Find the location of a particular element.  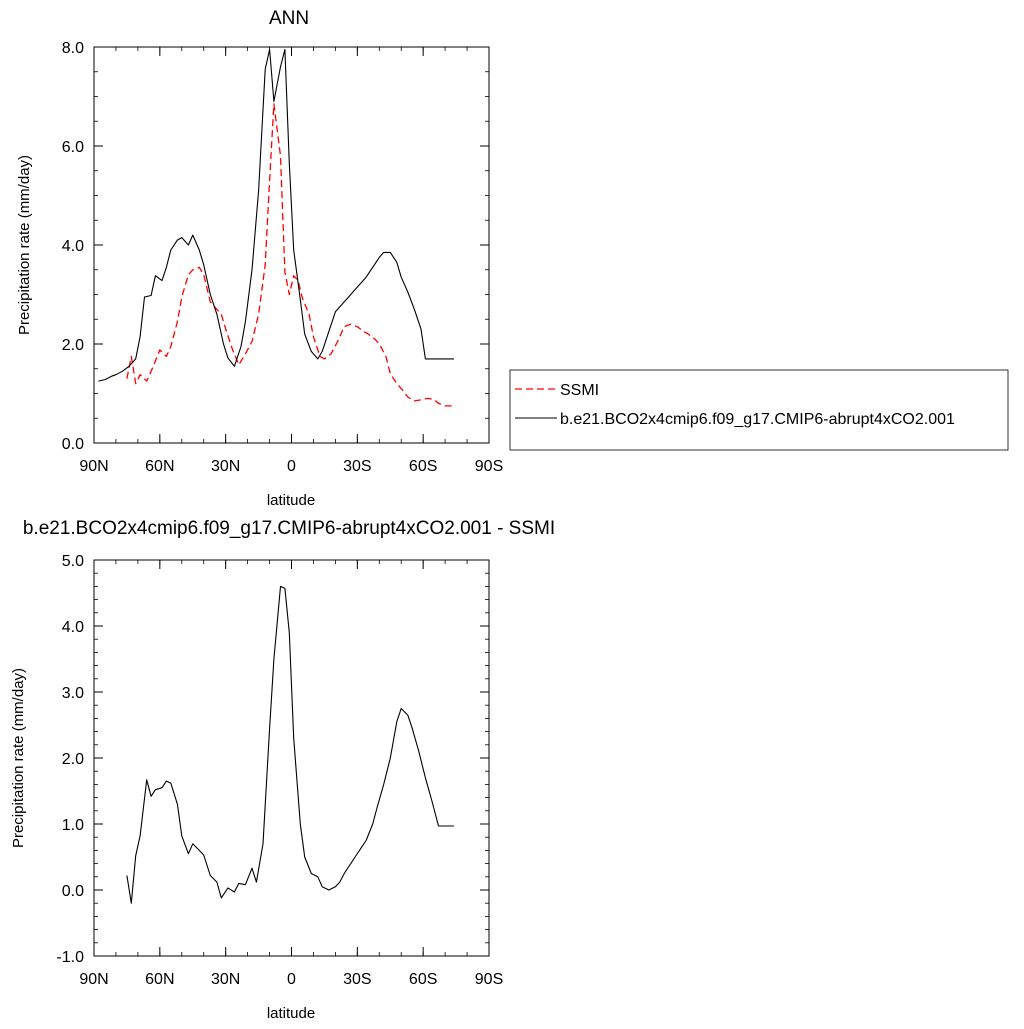

bottom-plot-frame is located at coordinates (291, 758).